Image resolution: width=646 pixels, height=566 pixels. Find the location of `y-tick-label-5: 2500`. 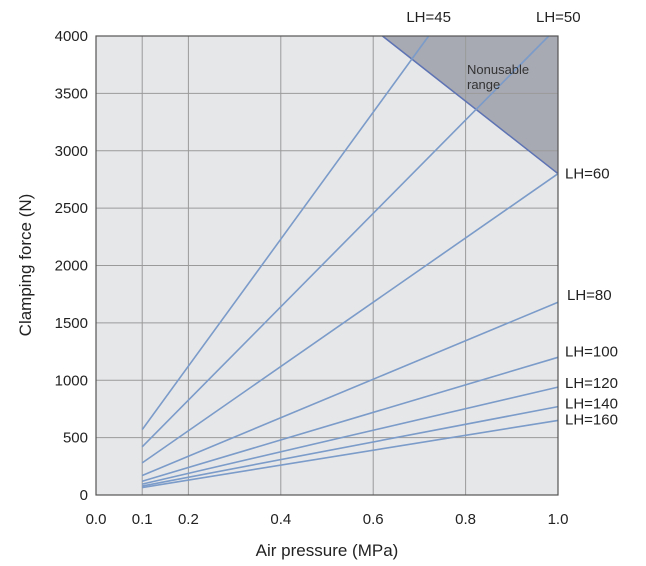

y-tick-label-5: 2500 is located at coordinates (71, 208).